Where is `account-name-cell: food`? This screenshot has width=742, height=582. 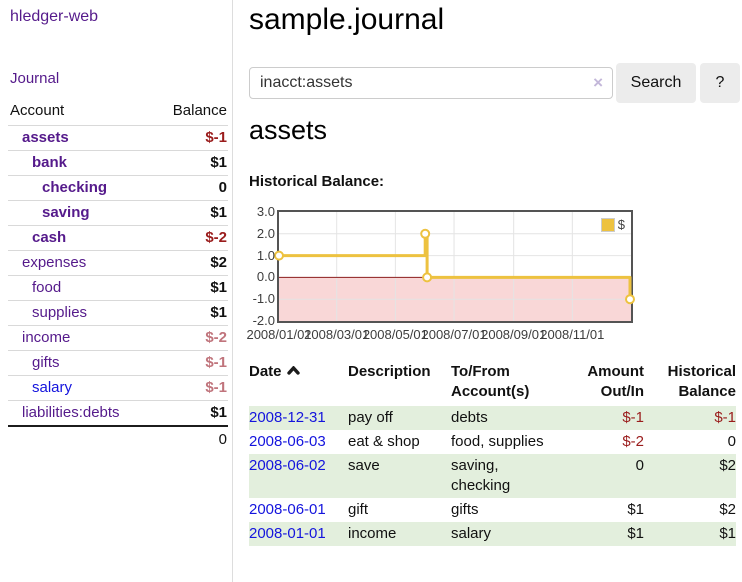 account-name-cell: food is located at coordinates (81, 288).